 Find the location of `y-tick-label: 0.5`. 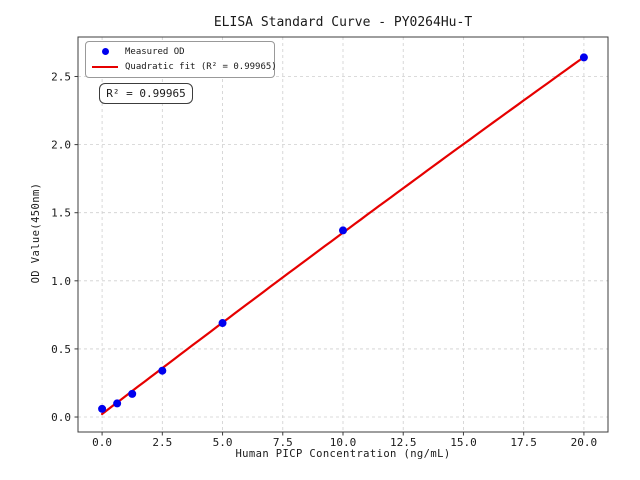

y-tick-label: 0.5 is located at coordinates (61, 349).